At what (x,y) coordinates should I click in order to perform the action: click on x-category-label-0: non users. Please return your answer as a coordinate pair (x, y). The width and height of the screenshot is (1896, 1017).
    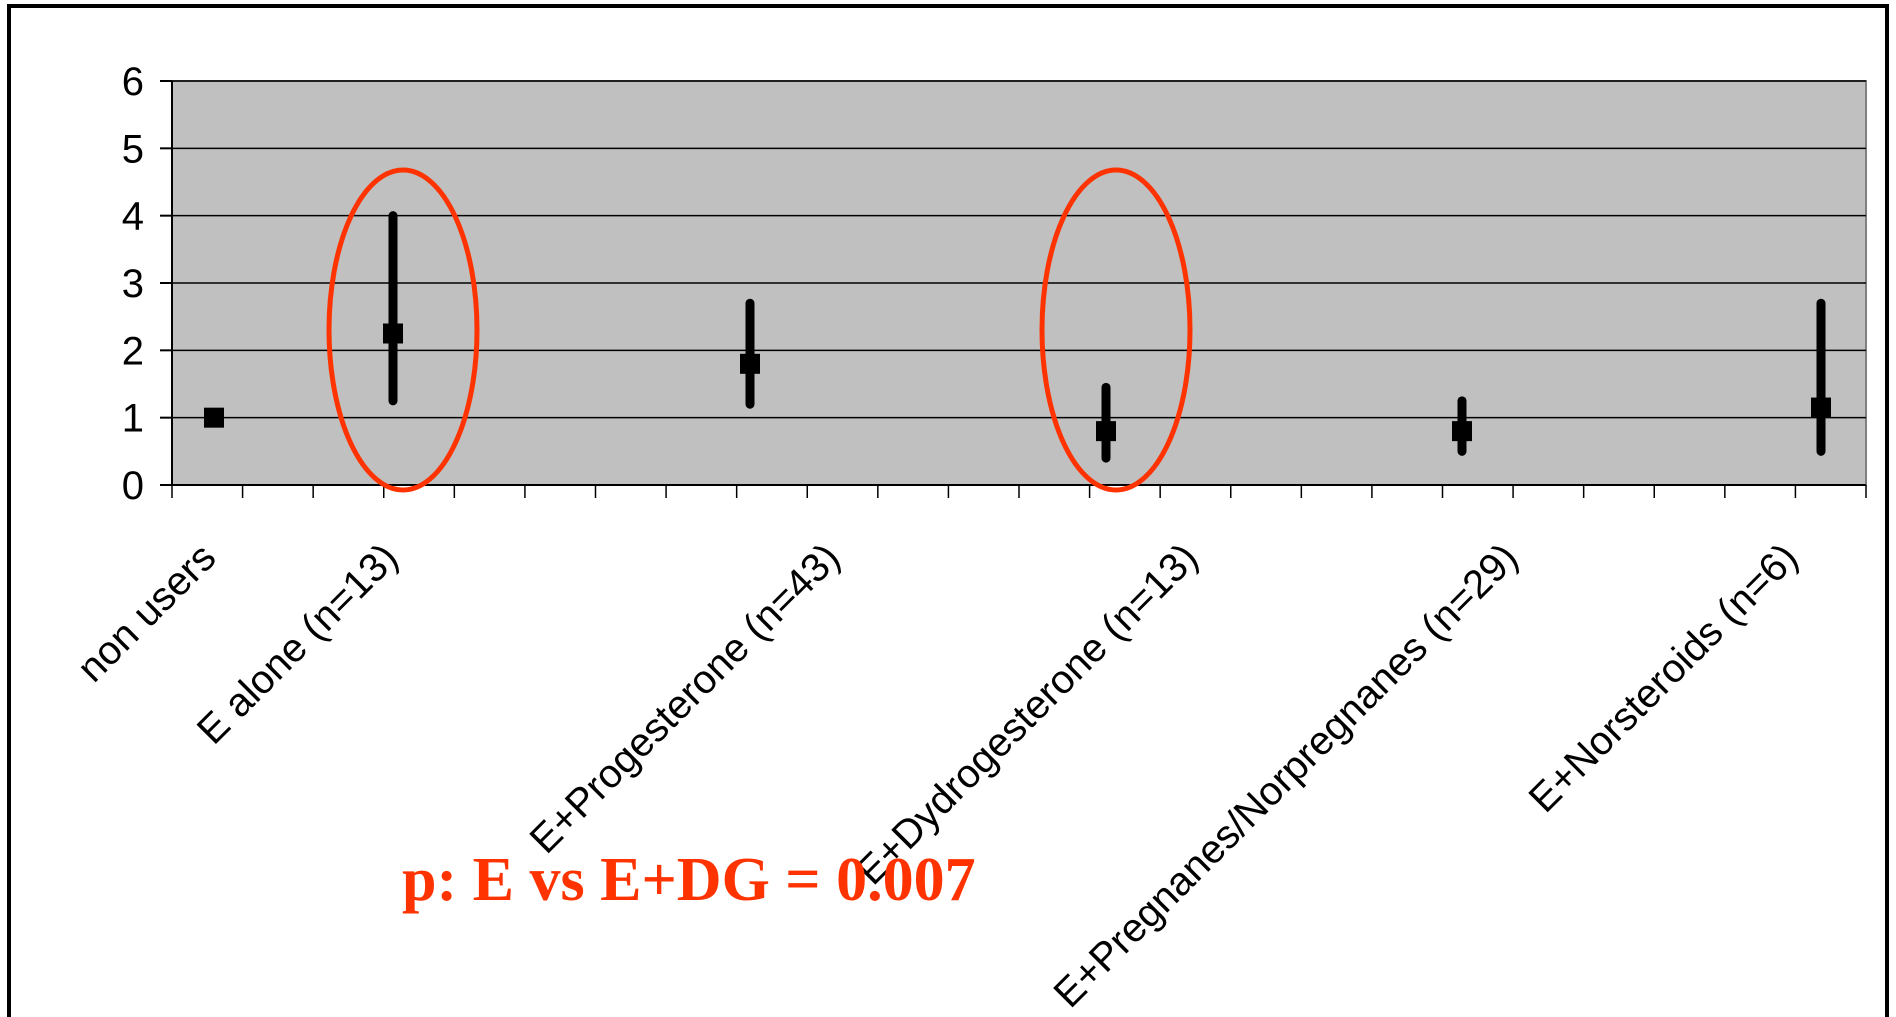
    Looking at the image, I should click on (146, 612).